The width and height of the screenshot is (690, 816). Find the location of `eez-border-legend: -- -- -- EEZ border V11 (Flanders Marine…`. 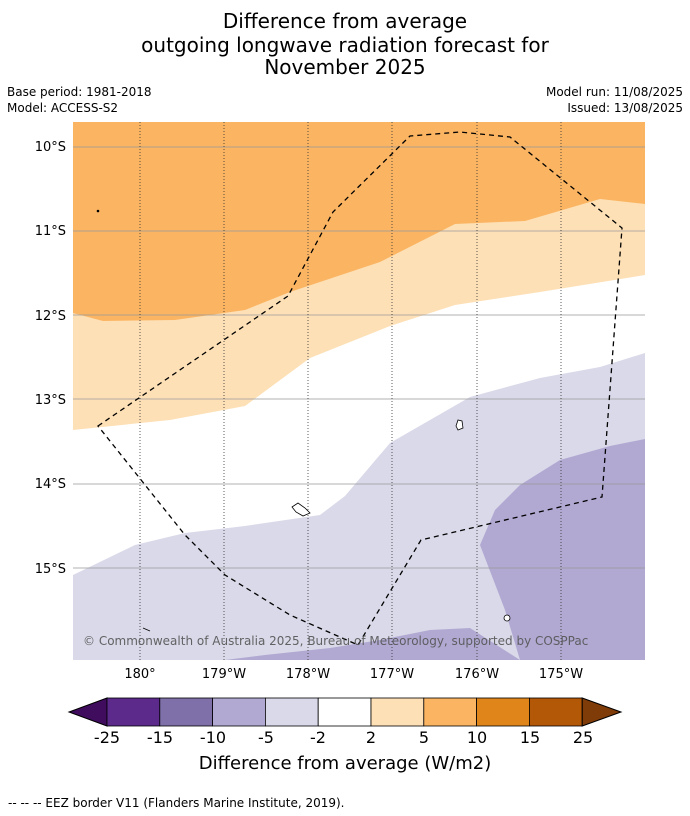

eez-border-legend: -- -- -- EEZ border V11 (Flanders Marine… is located at coordinates (176, 803).